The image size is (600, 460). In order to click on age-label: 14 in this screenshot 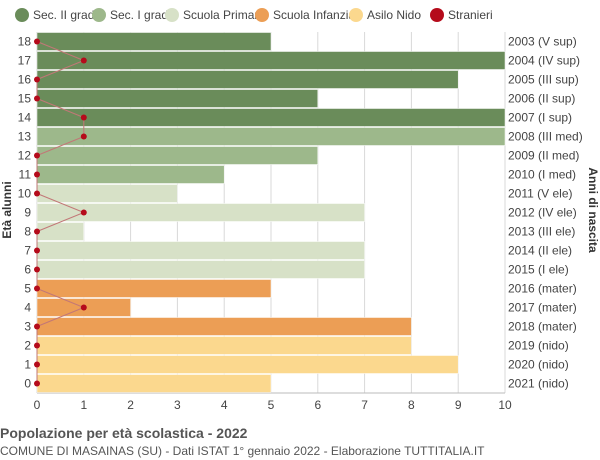, I will do `click(25, 118)`.